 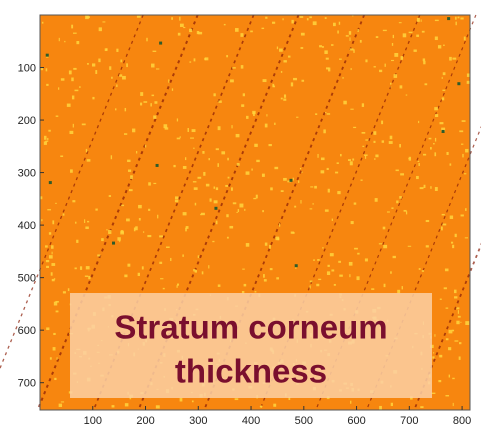 What do you see at coordinates (304, 421) in the screenshot?
I see `x-tick-label: 500` at bounding box center [304, 421].